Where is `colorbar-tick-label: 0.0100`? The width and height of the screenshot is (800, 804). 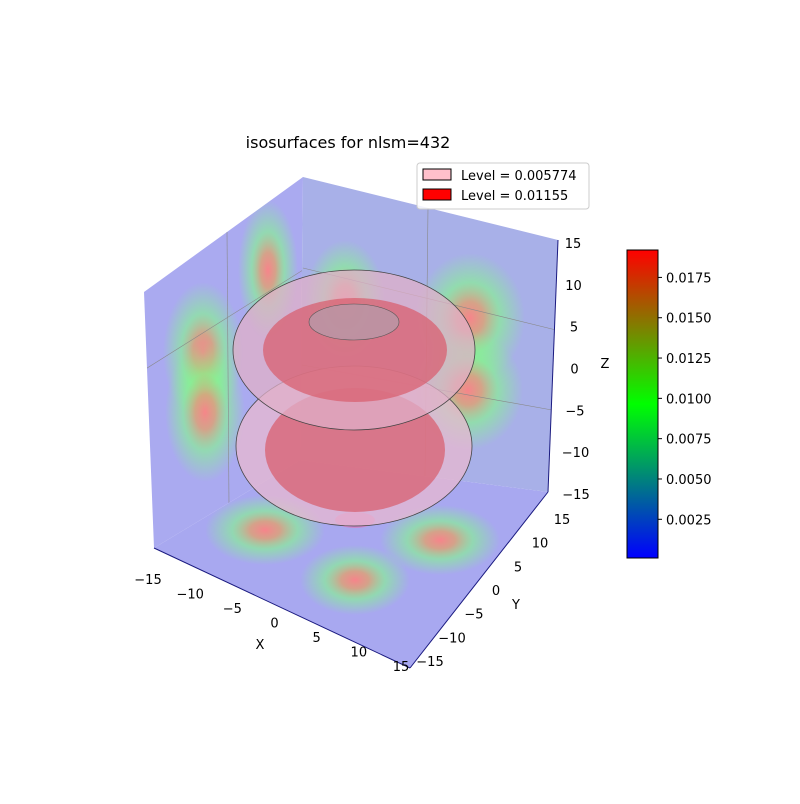 colorbar-tick-label: 0.0100 is located at coordinates (689, 399).